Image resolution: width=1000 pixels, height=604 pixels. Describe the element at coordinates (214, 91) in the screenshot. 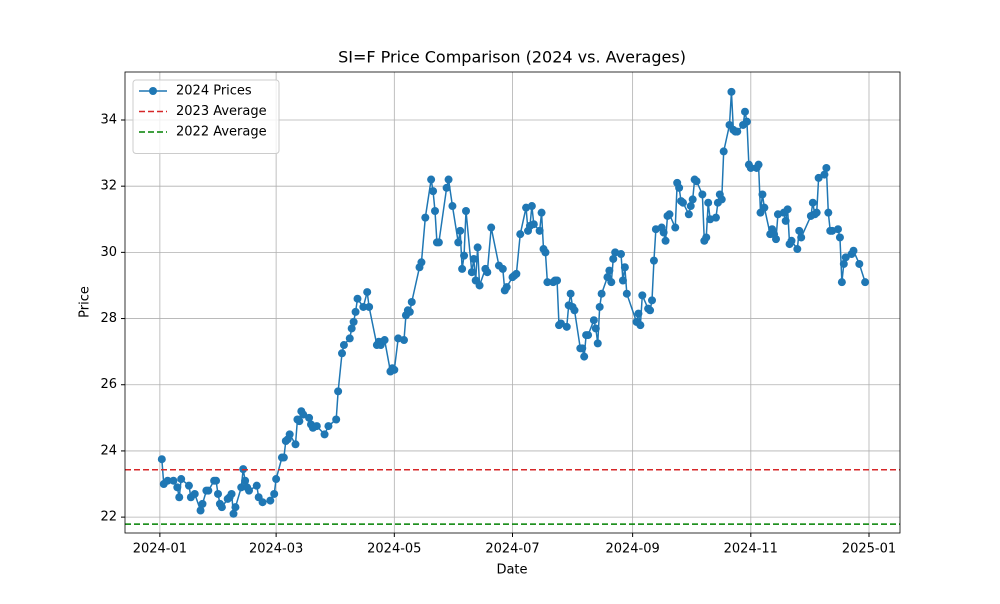

I see `legend-label: 2024 Prices` at that location.